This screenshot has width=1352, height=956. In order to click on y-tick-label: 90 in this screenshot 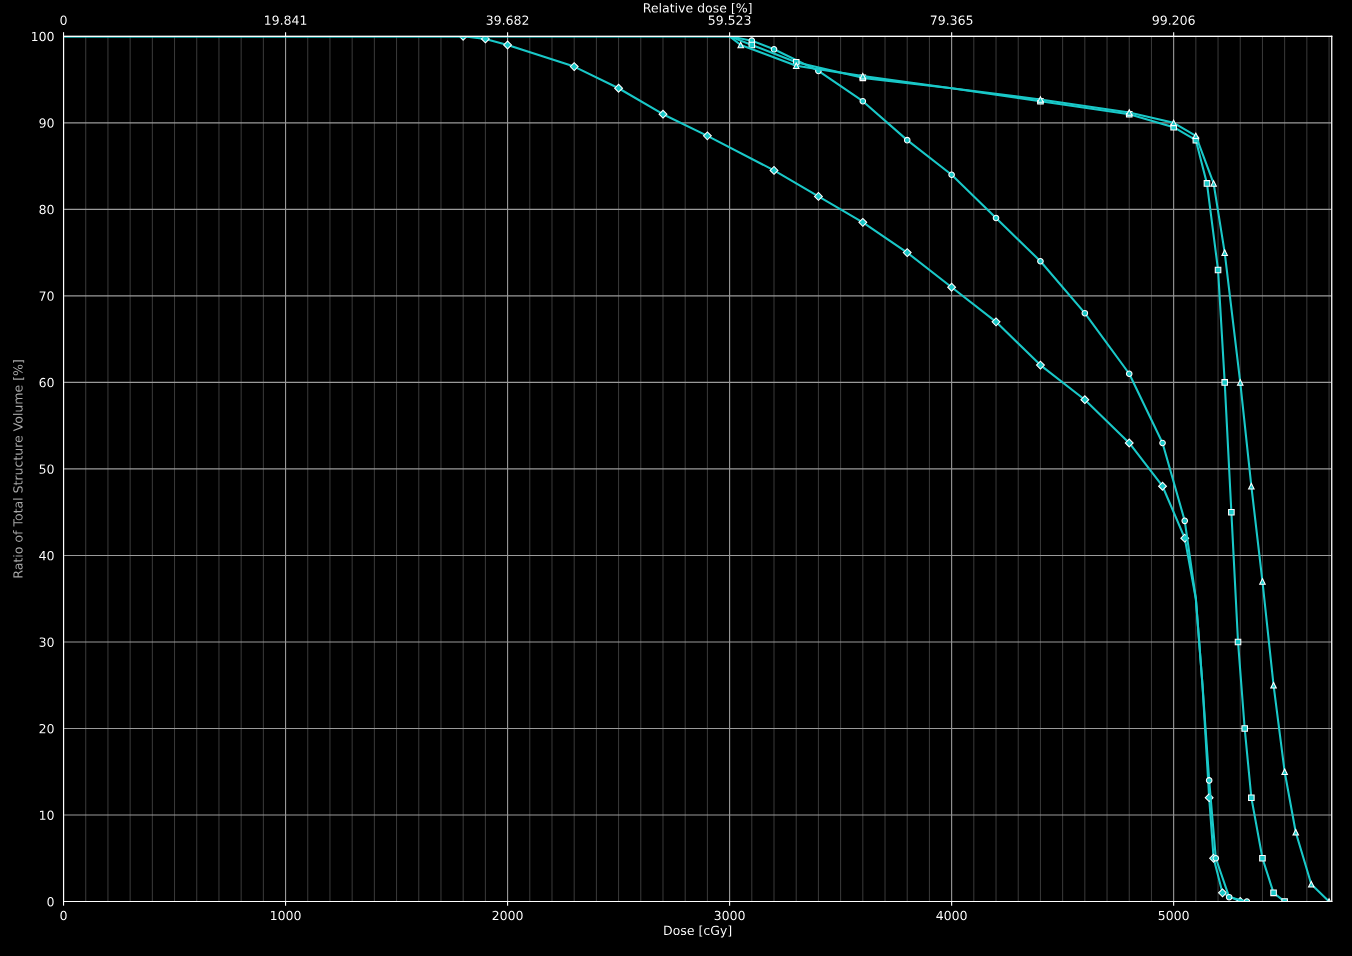, I will do `click(46, 123)`.